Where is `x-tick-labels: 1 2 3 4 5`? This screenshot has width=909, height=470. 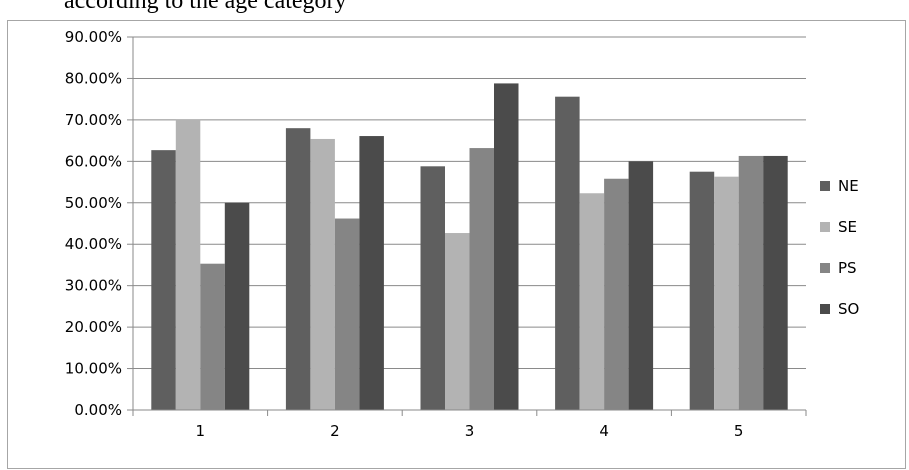
x-tick-labels: 1 2 3 4 5 is located at coordinates (470, 431).